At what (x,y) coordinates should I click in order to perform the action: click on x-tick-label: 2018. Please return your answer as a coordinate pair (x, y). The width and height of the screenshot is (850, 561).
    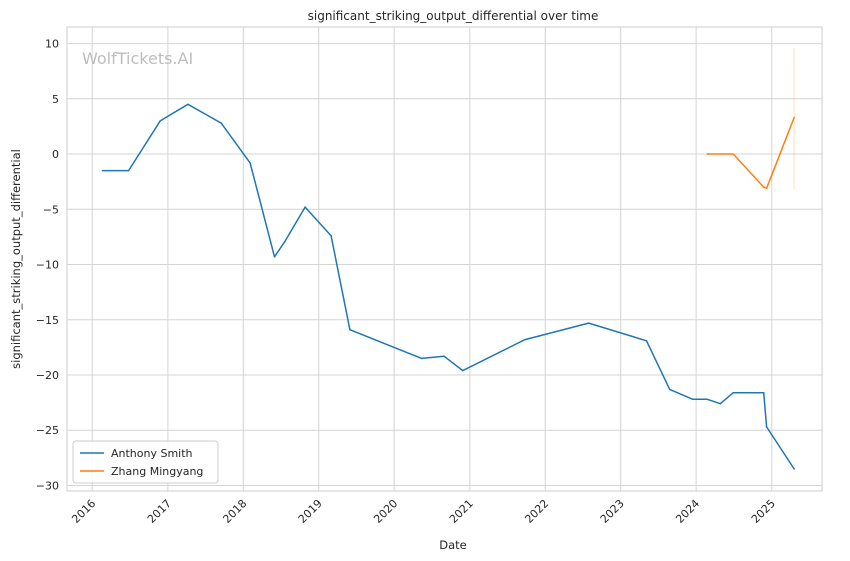
    Looking at the image, I should click on (234, 511).